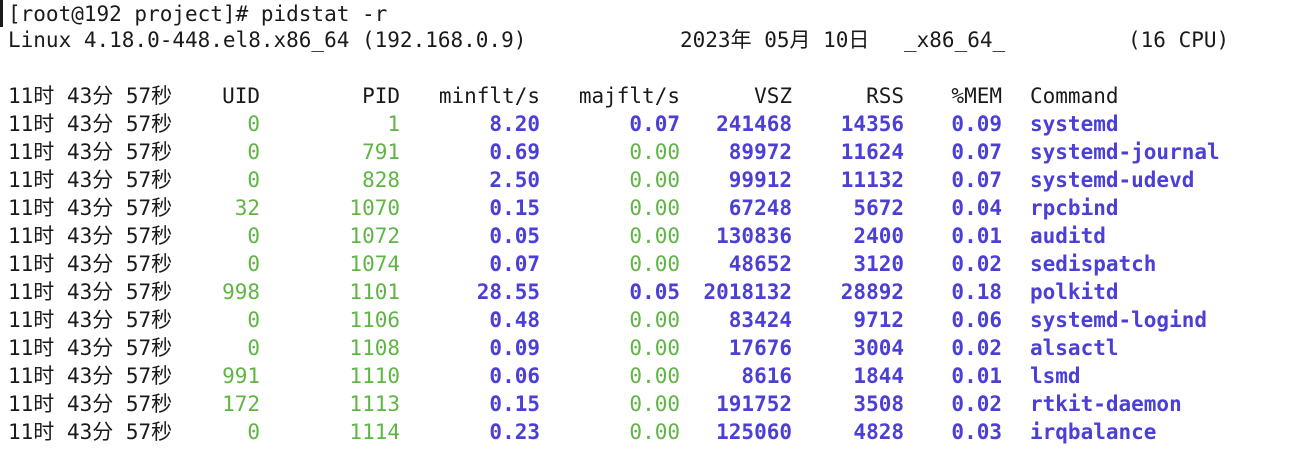 Image resolution: width=1316 pixels, height=454 pixels. What do you see at coordinates (381, 96) in the screenshot?
I see `header-pid: PID` at bounding box center [381, 96].